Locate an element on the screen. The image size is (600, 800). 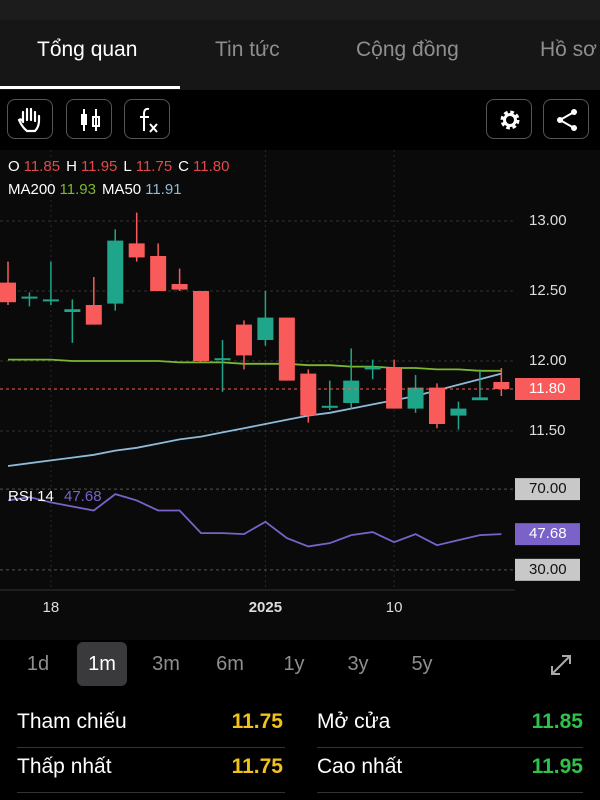
ohlc-label: O is located at coordinates (14, 166).